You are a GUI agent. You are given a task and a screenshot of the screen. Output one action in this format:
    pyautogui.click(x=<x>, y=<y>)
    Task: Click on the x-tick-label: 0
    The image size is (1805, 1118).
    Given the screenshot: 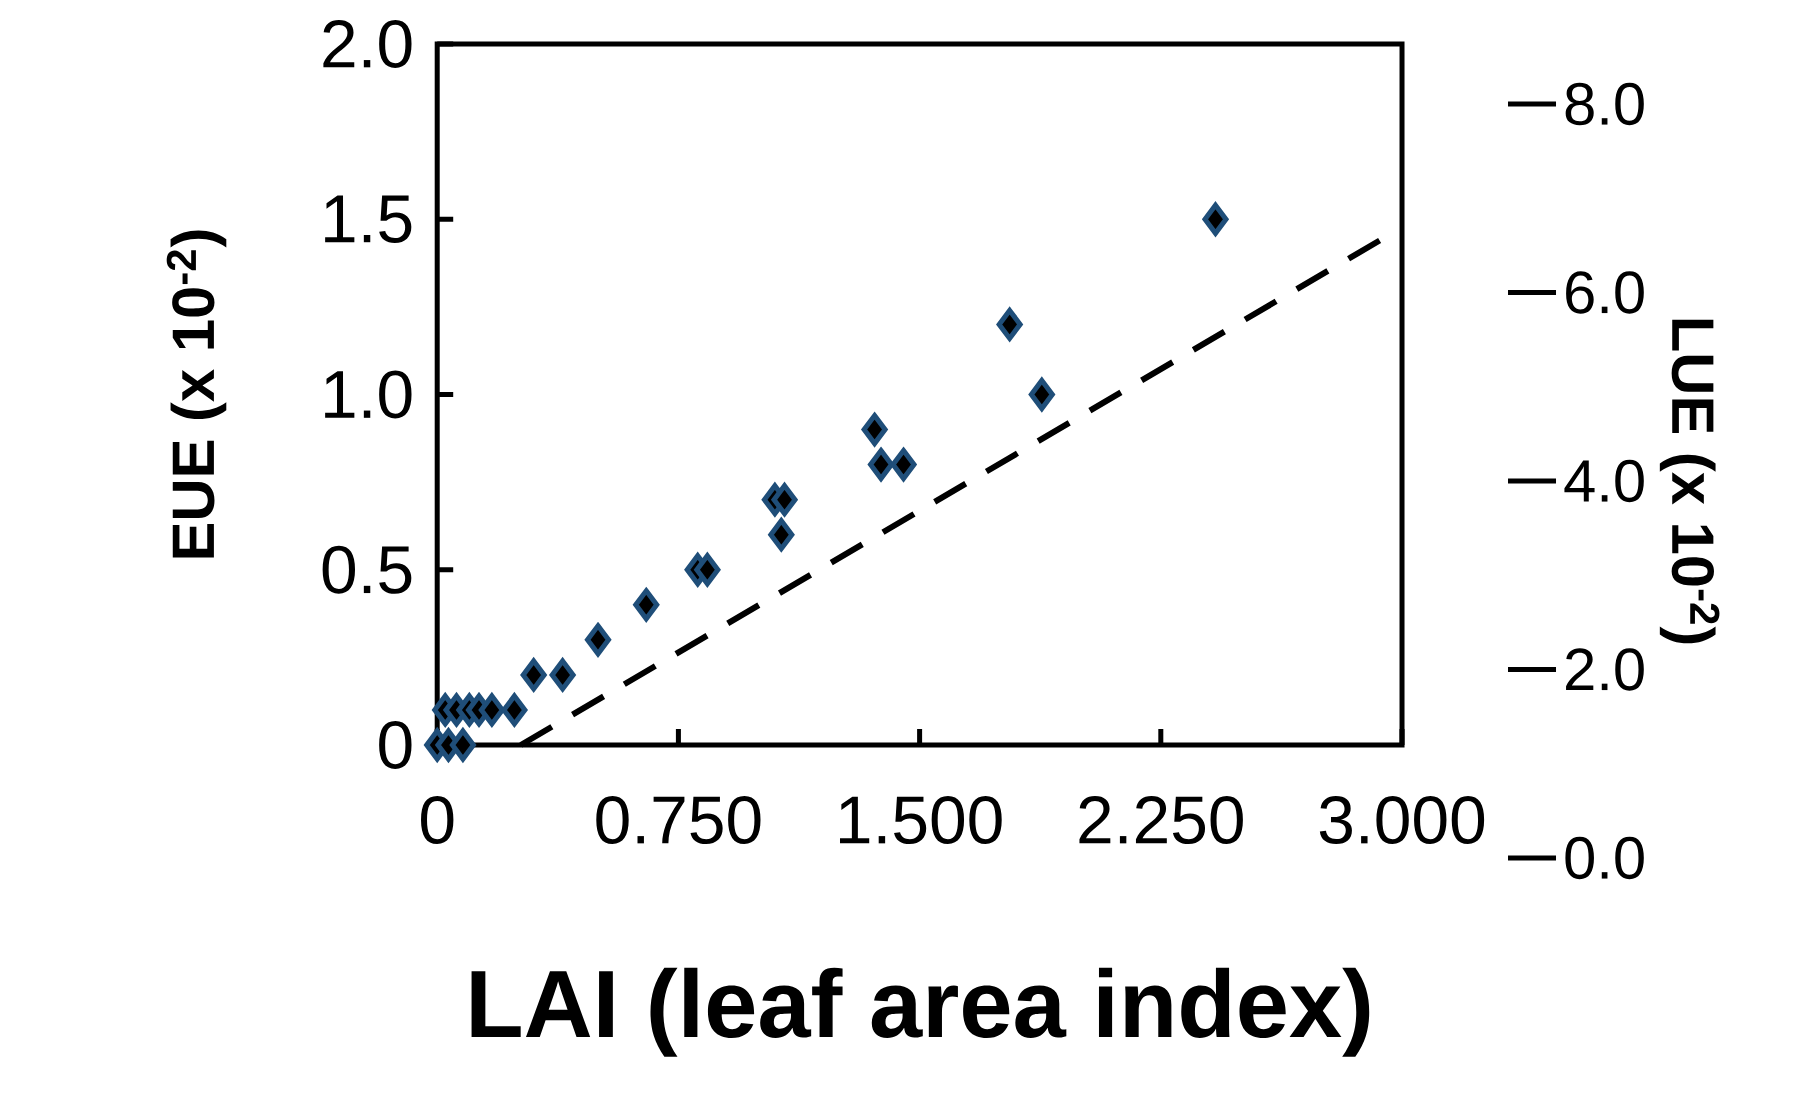 What is the action you would take?
    pyautogui.click(x=437, y=820)
    